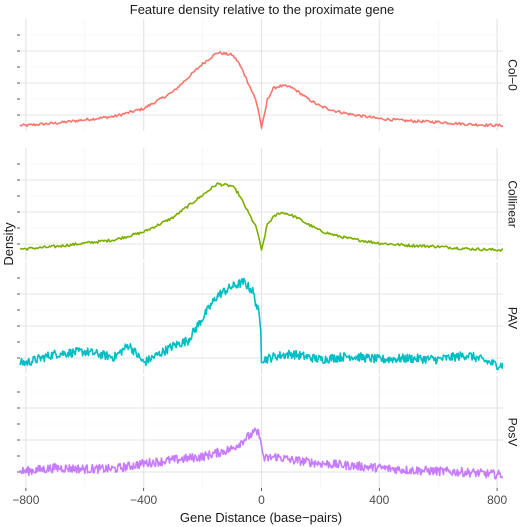 The height and width of the screenshot is (527, 520). What do you see at coordinates (8, 244) in the screenshot?
I see `y-axis-title: Density` at bounding box center [8, 244].